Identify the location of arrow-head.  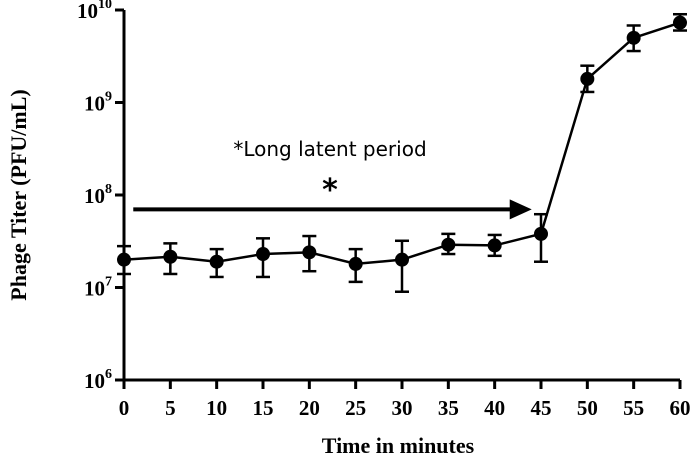
(520, 209).